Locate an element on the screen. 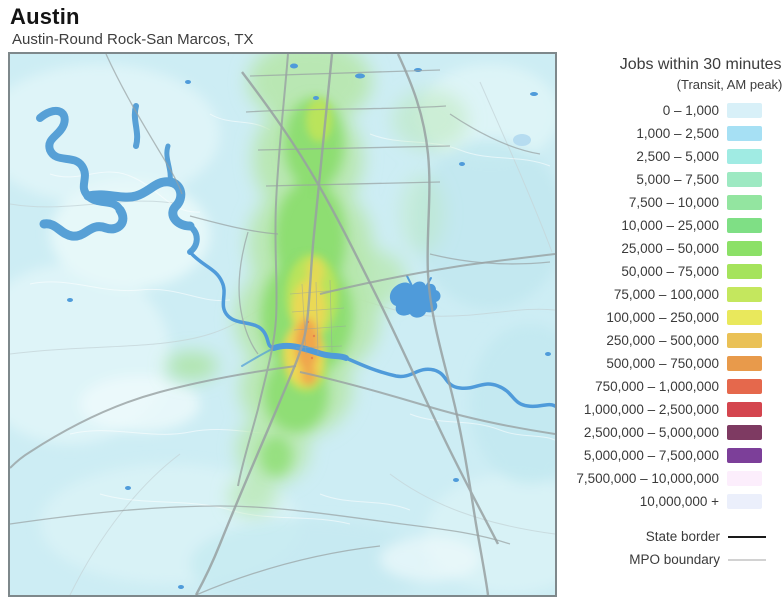  legend-title: Jobs within 30 minutes: is located at coordinates (700, 64).